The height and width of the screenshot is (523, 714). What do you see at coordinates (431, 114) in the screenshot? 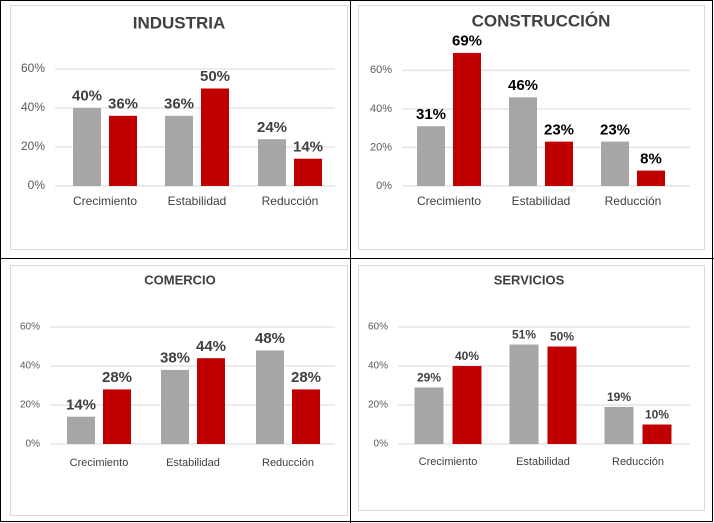
I see `data-label: 31%` at bounding box center [431, 114].